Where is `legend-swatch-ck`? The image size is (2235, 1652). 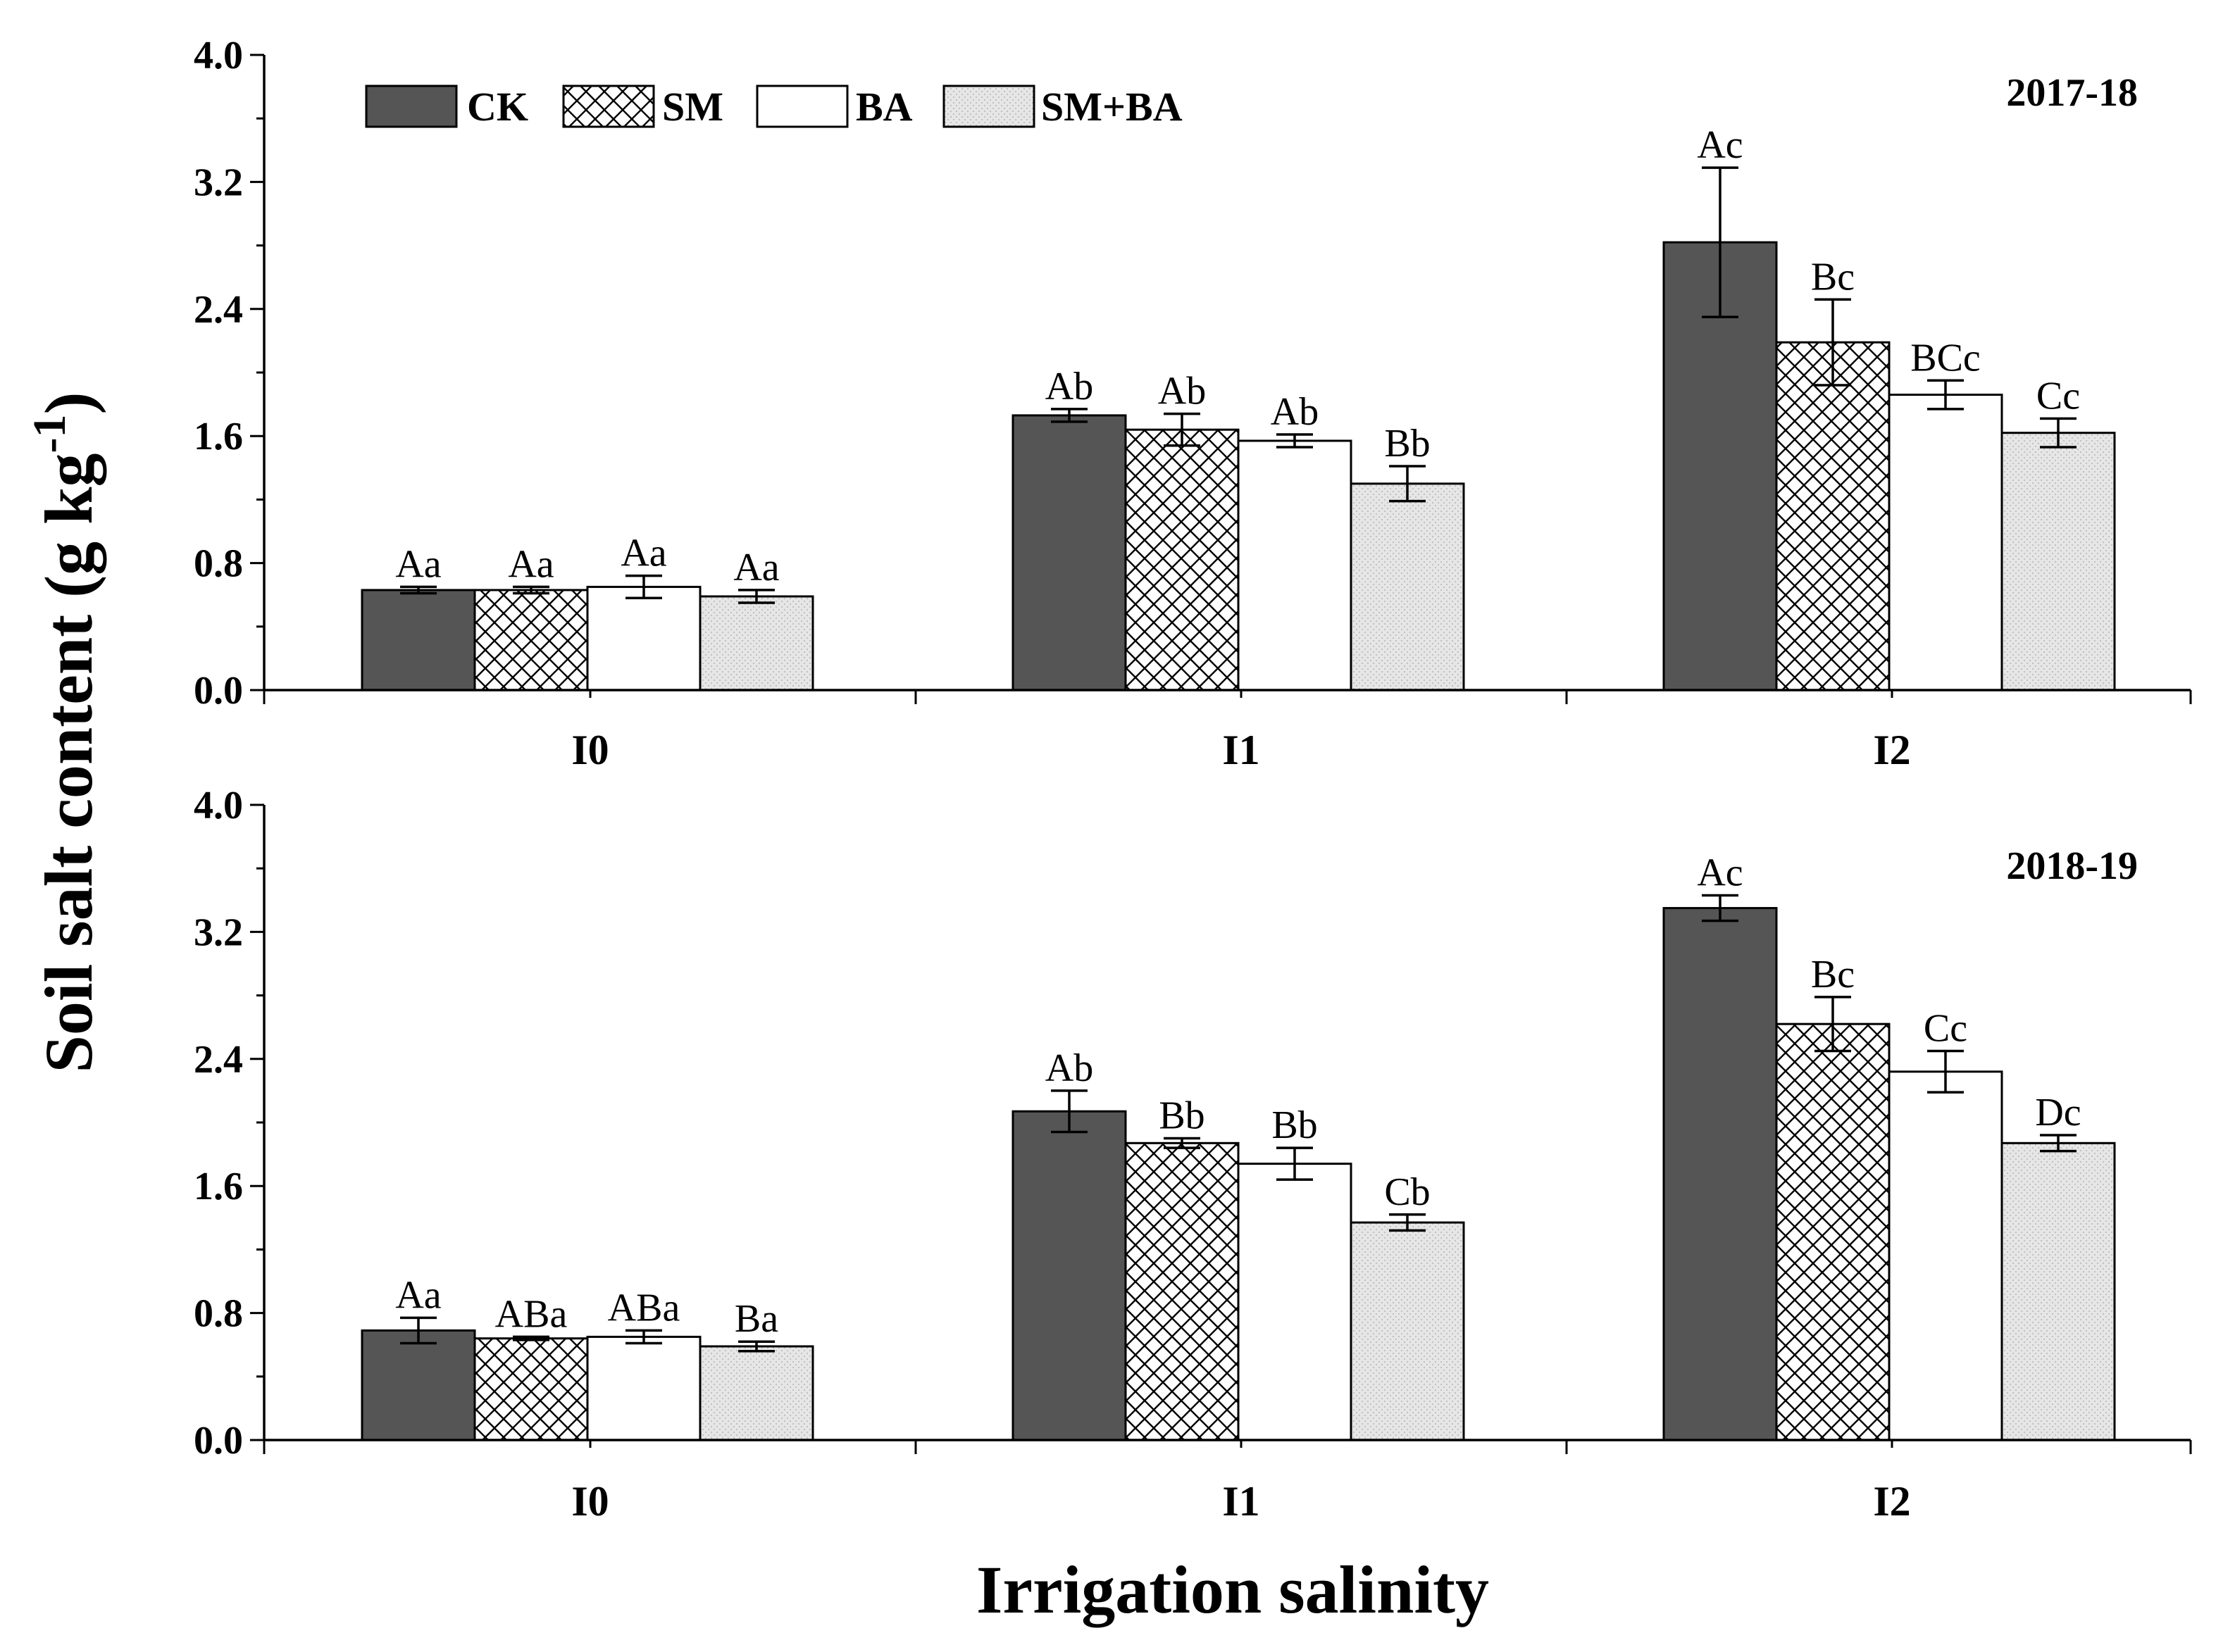 legend-swatch-ck is located at coordinates (411, 106).